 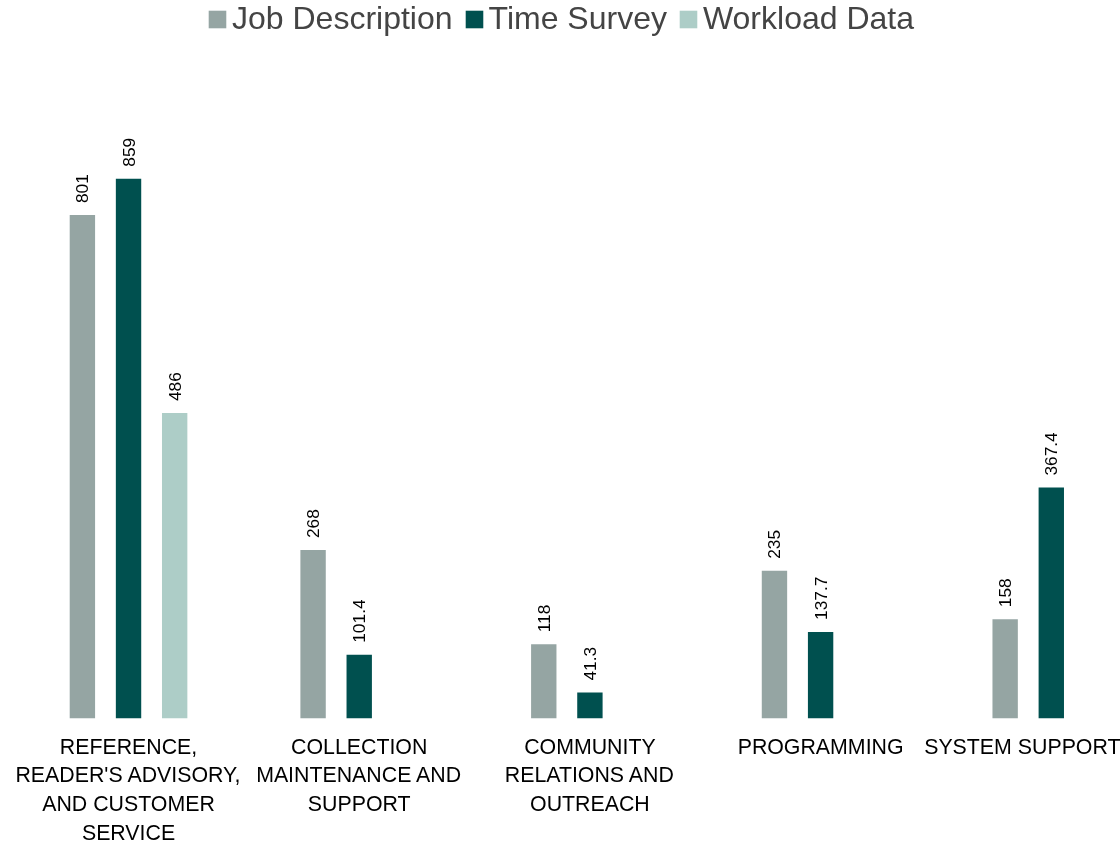 I want to click on x-tick-label: COMMUNITY RELATIONS AND OUTREACH, so click(x=589, y=775).